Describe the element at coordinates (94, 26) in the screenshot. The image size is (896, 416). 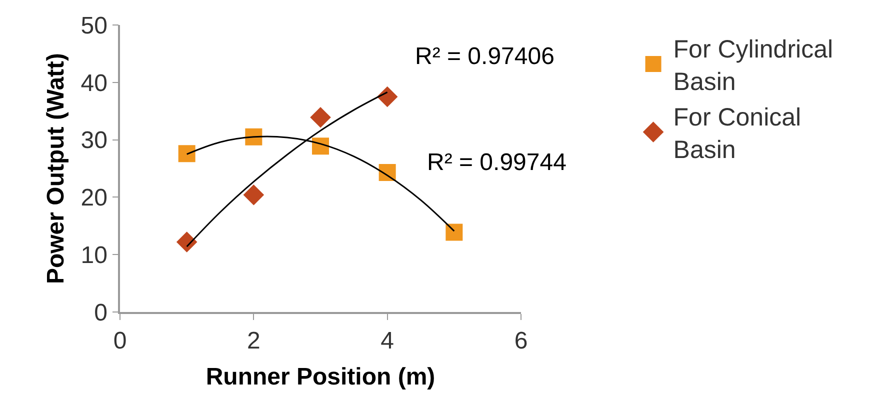
I see `y-tick-label: 50` at that location.